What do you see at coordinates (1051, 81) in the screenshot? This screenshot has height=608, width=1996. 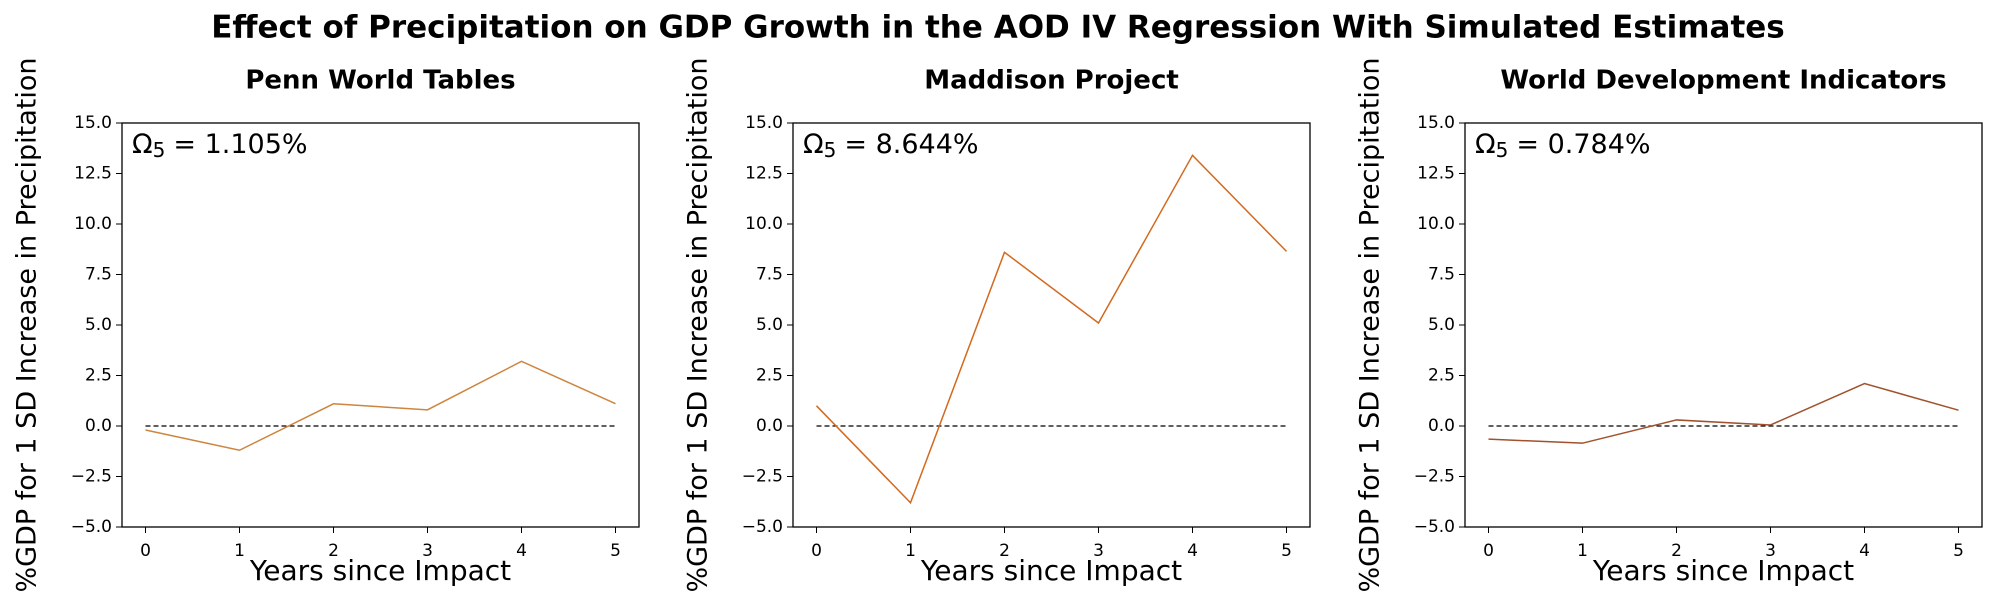 I see `subplot-title: Maddison Project` at bounding box center [1051, 81].